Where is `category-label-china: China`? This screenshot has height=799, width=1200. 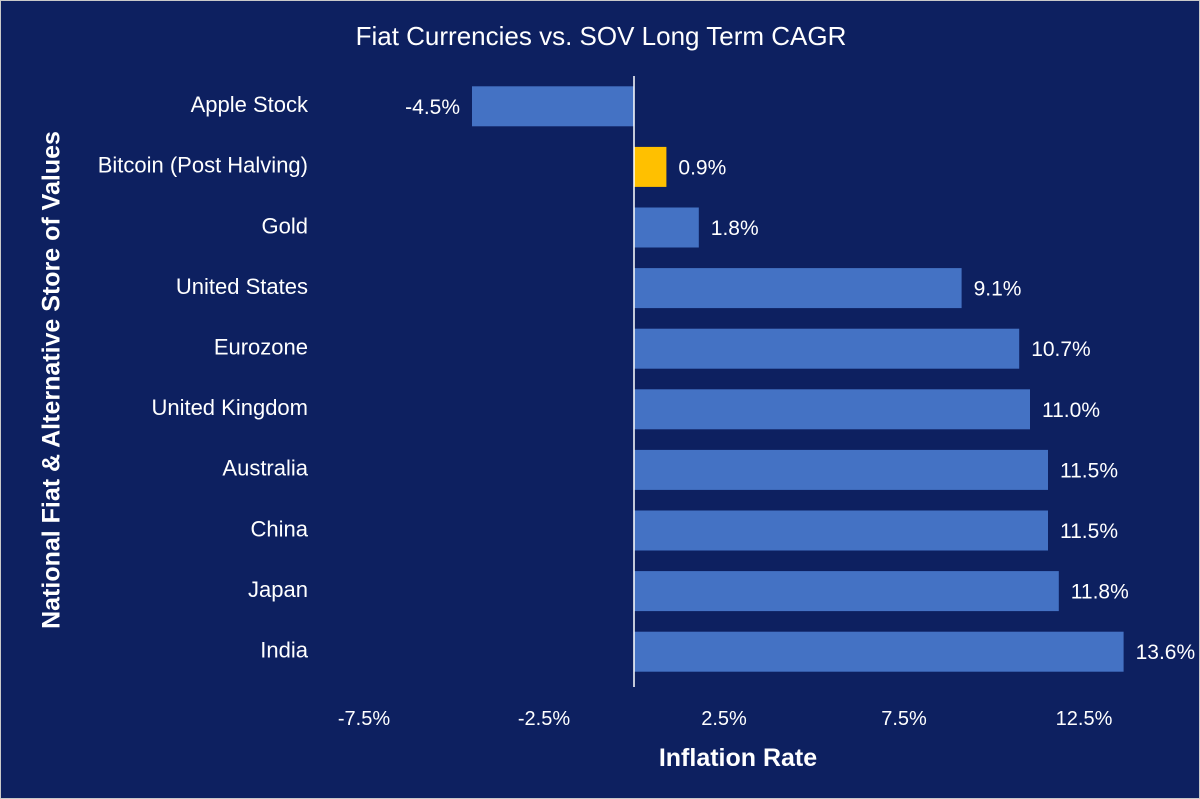 category-label-china: China is located at coordinates (280, 528).